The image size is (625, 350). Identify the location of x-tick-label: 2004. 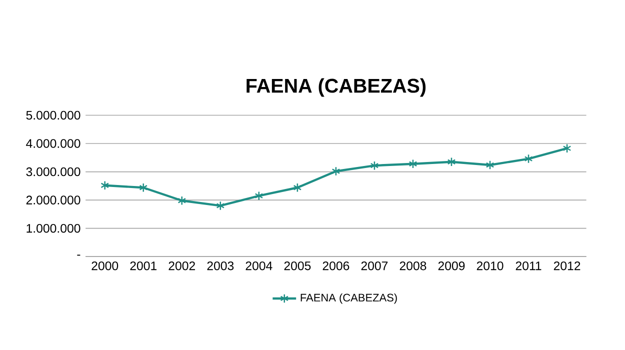
(259, 265).